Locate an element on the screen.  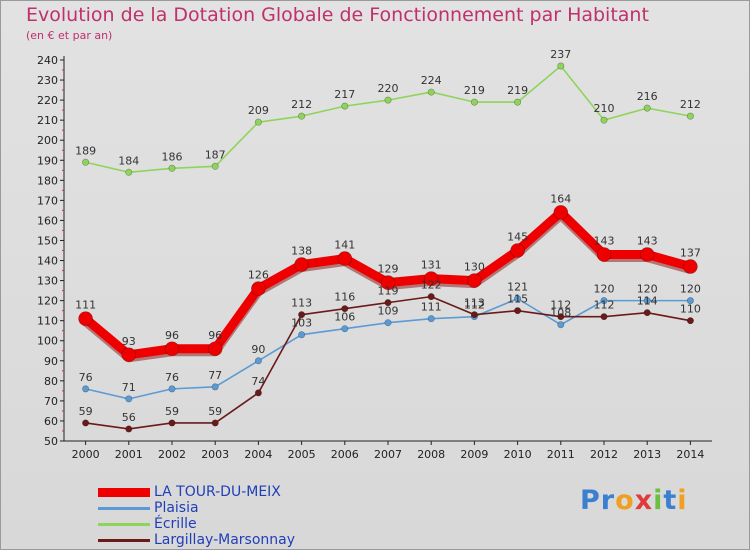
data-label: 74 is located at coordinates (258, 381).